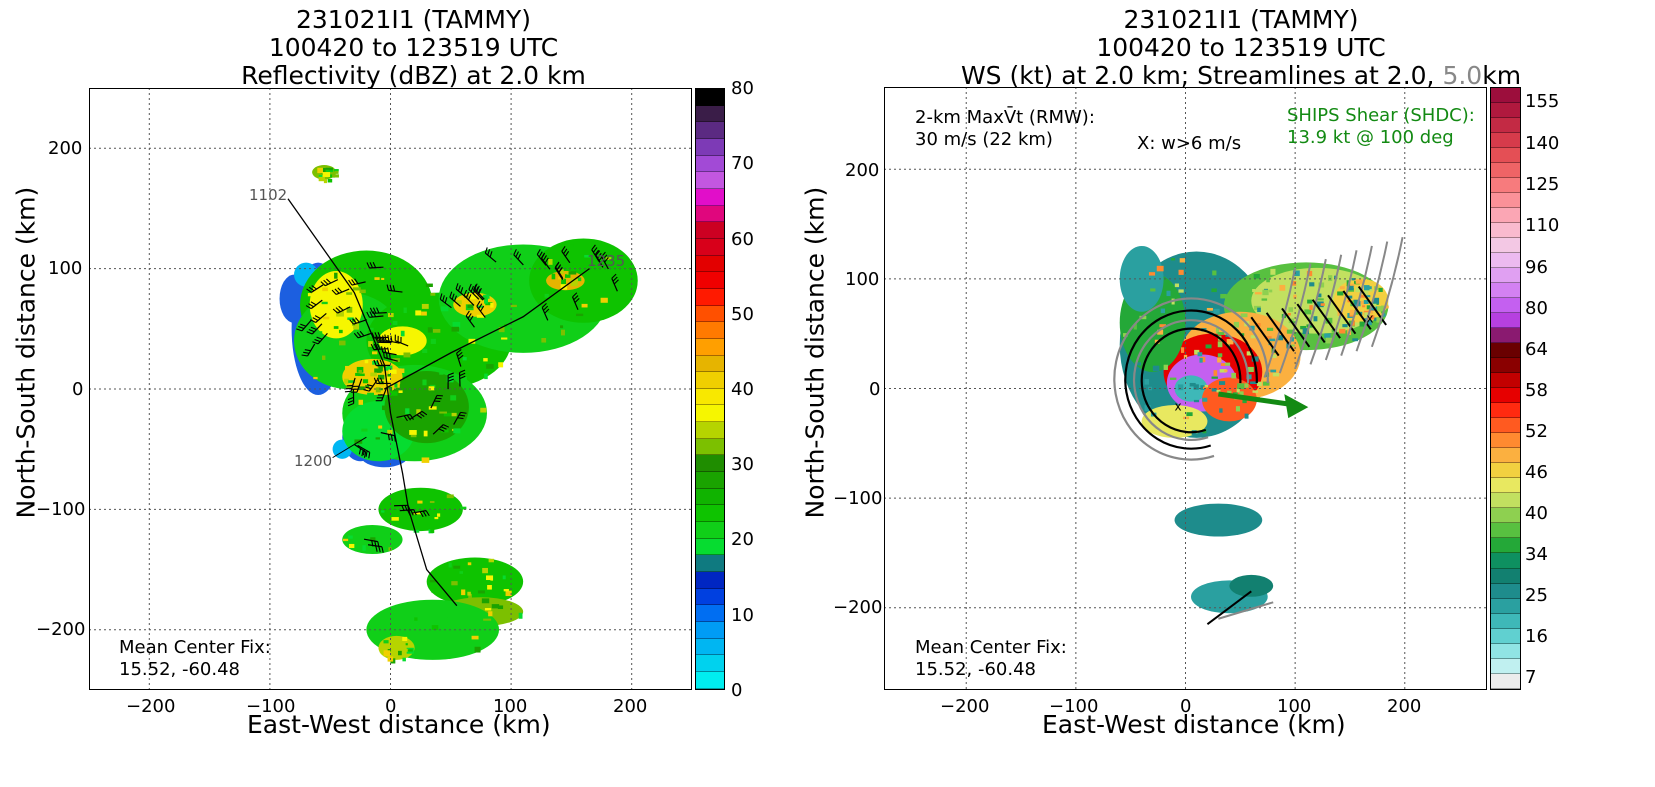  I want to click on left-cbar-tick: 40, so click(742, 389).